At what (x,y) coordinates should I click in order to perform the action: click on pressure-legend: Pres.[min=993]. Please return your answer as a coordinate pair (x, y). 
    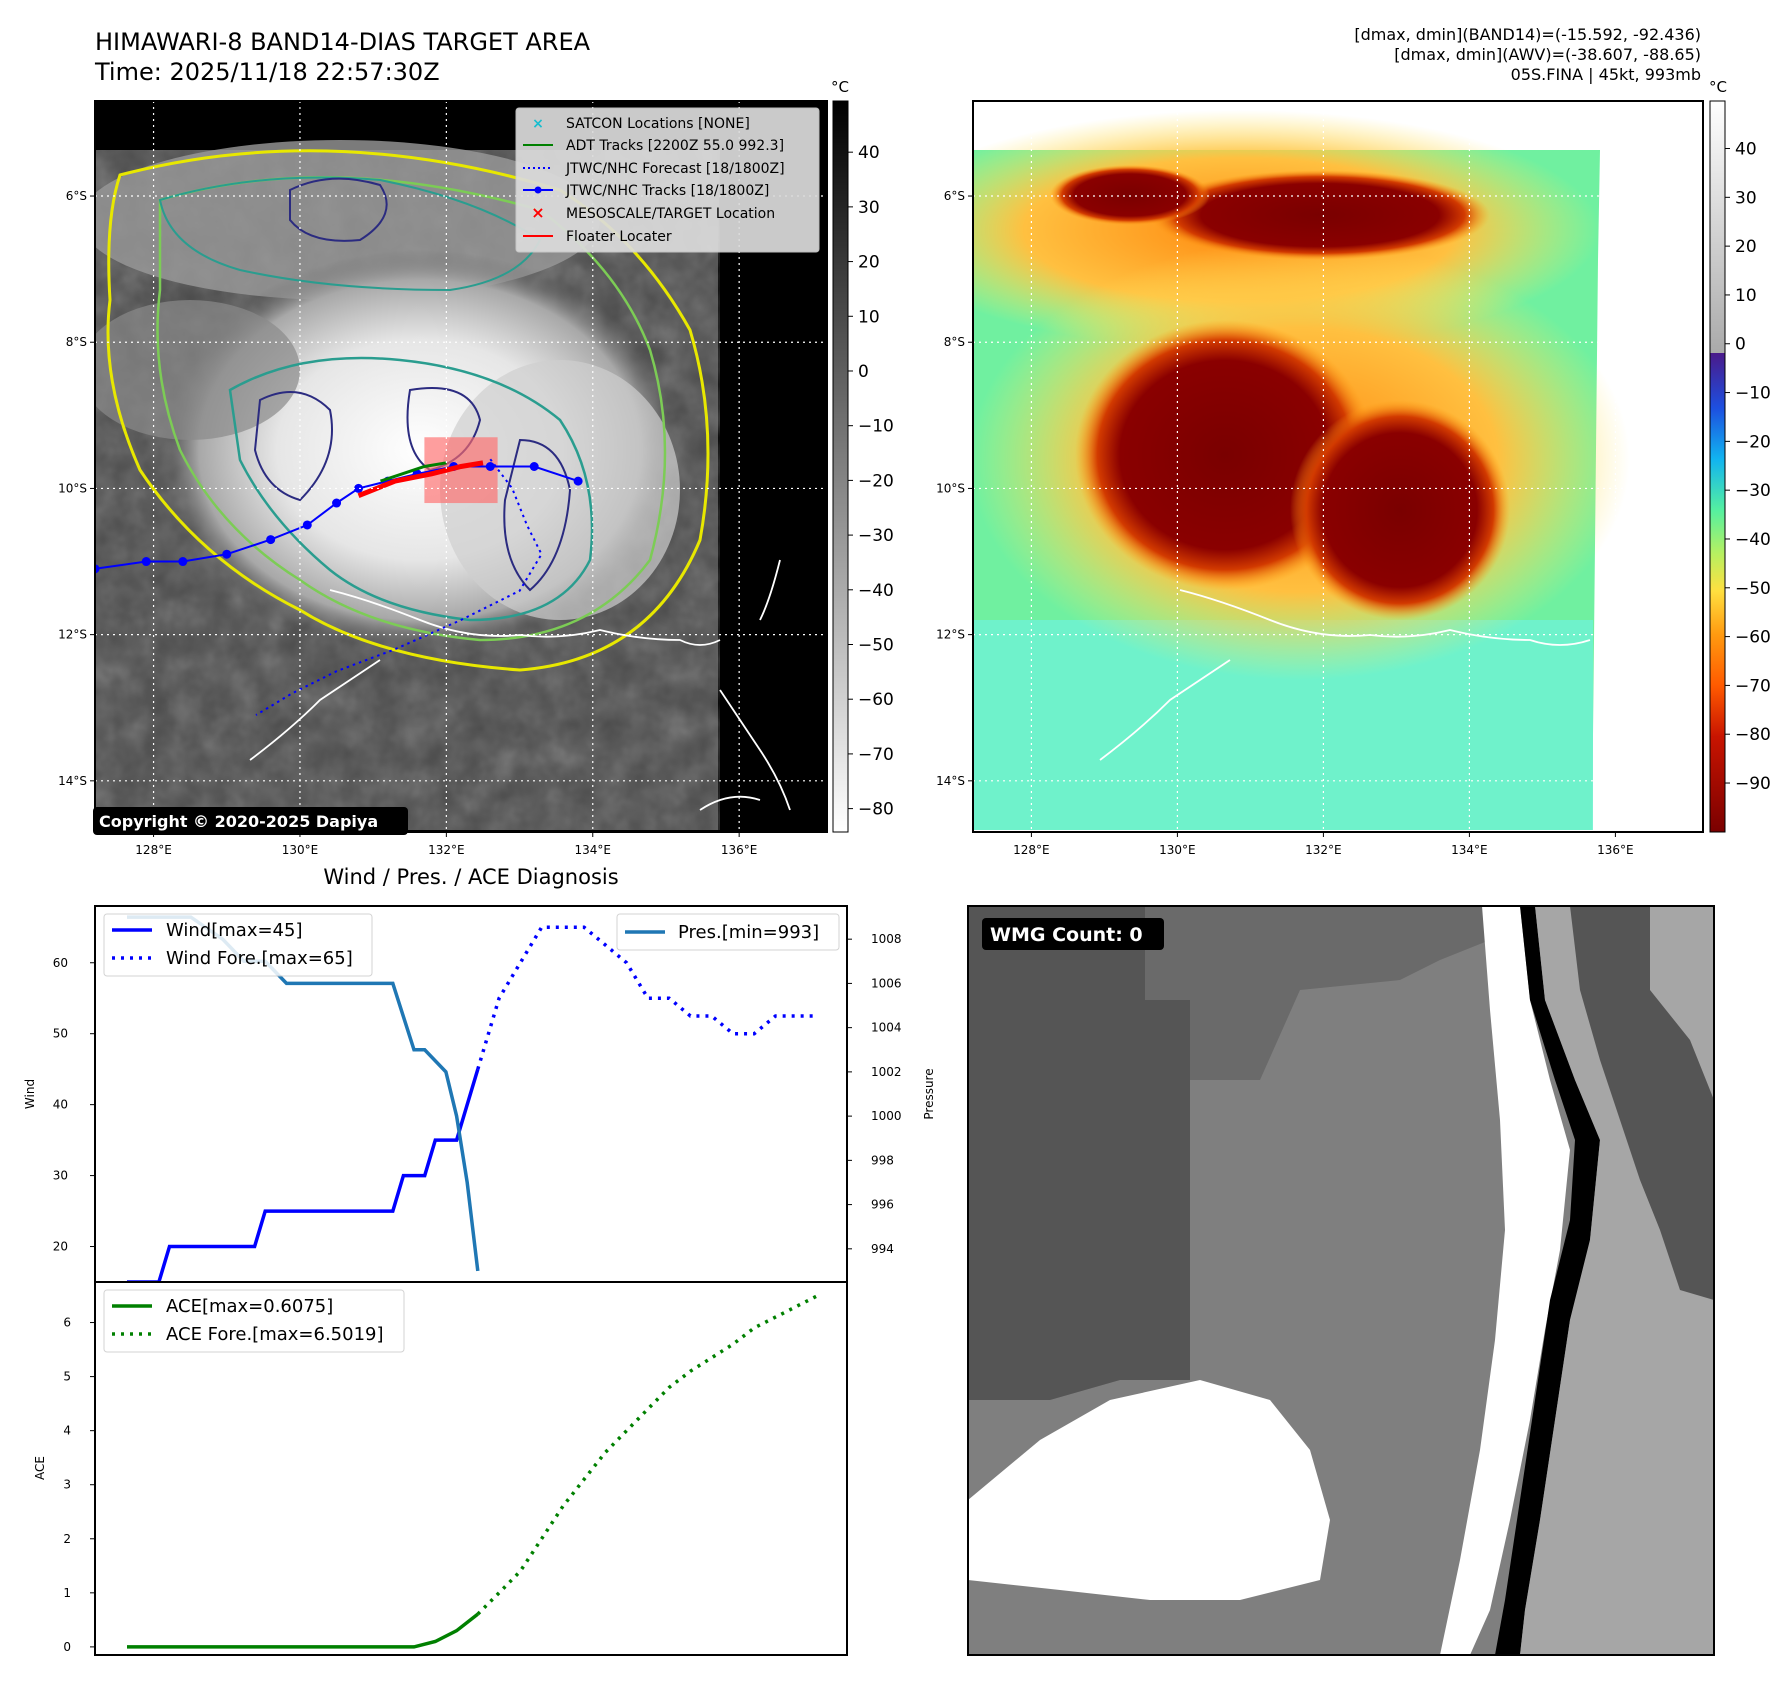
    Looking at the image, I should click on (728, 932).